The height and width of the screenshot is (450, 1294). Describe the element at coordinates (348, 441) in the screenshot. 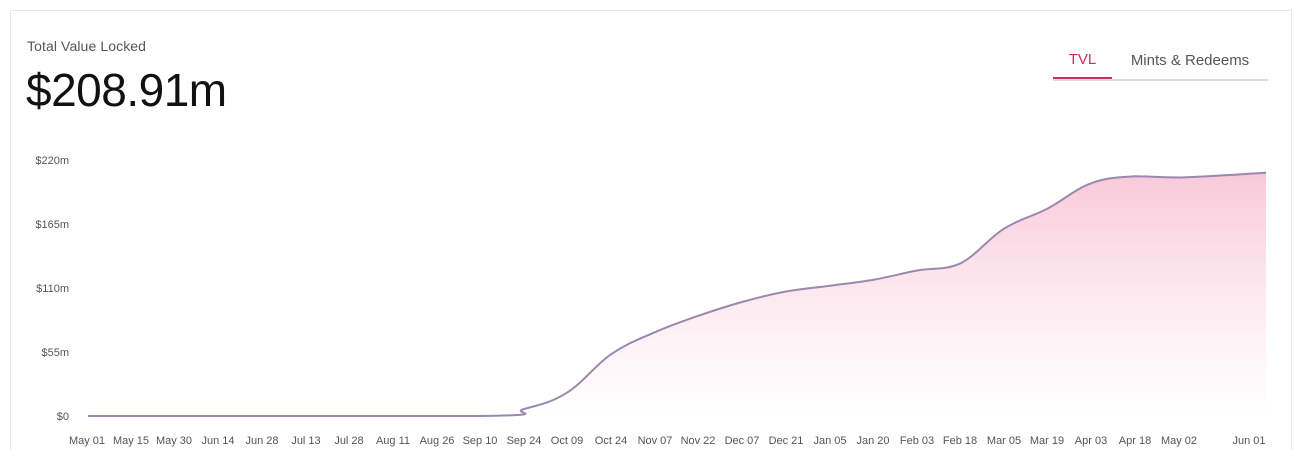

I see `x-tick-label: Jul 28` at that location.